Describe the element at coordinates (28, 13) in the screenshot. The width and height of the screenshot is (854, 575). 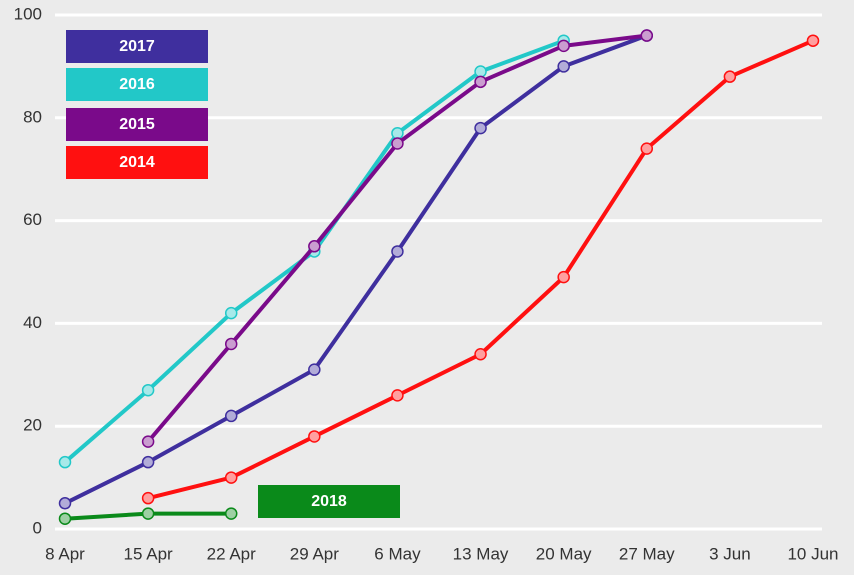
I see `y-tick-label: 100` at that location.